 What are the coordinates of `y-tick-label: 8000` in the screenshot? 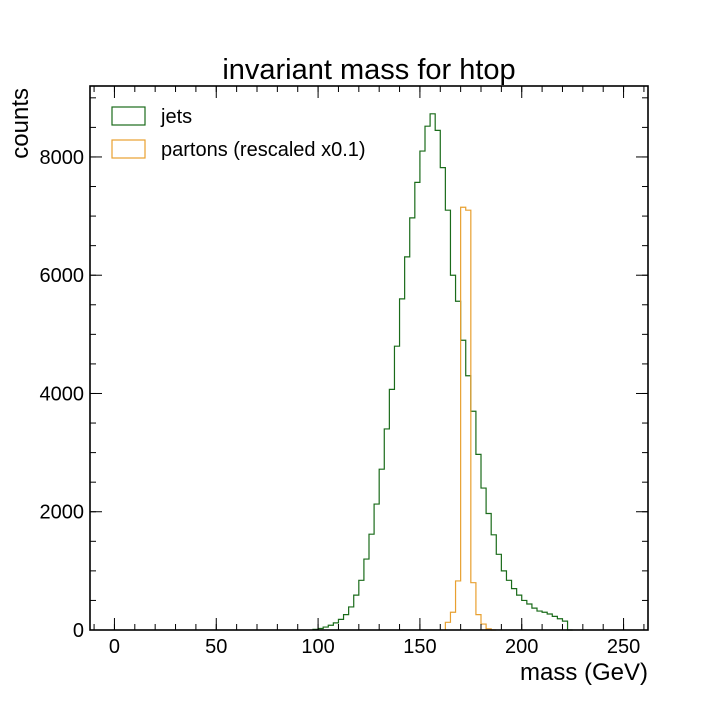 It's located at (62, 158).